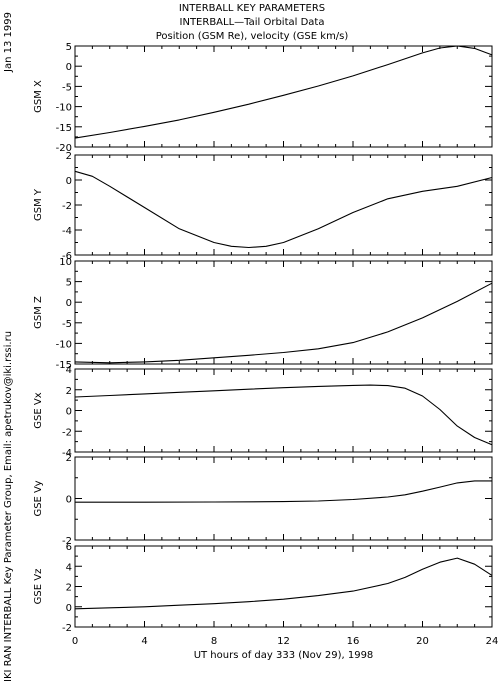  What do you see at coordinates (283, 641) in the screenshot?
I see `x-tick-label: 12` at bounding box center [283, 641].